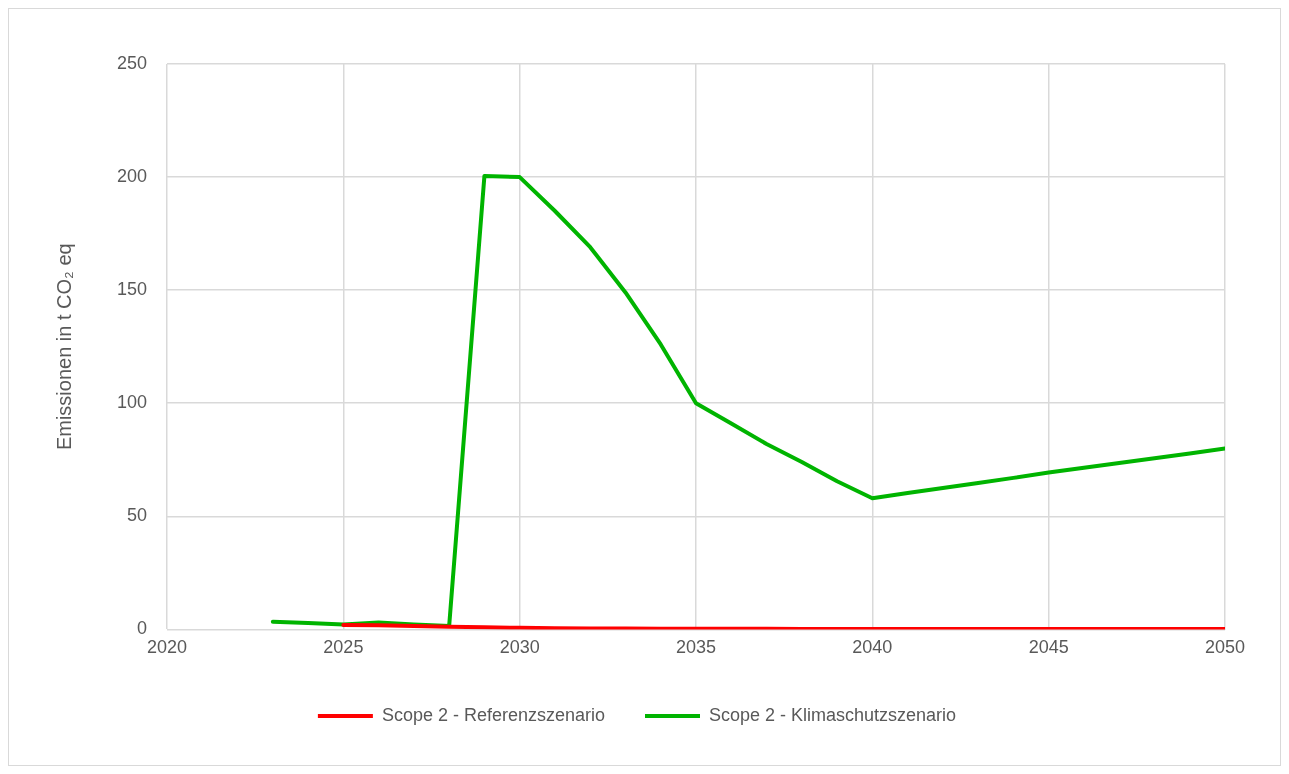 The image size is (1289, 774). Describe the element at coordinates (519, 647) in the screenshot. I see `x-tick-label: 2030` at that location.